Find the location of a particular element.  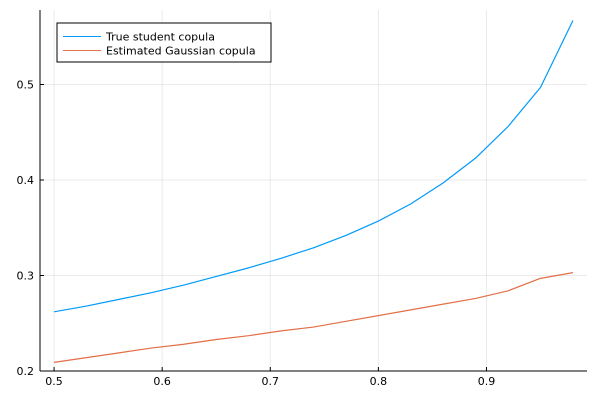

legend-label-true-student: True student copula is located at coordinates (160, 37).